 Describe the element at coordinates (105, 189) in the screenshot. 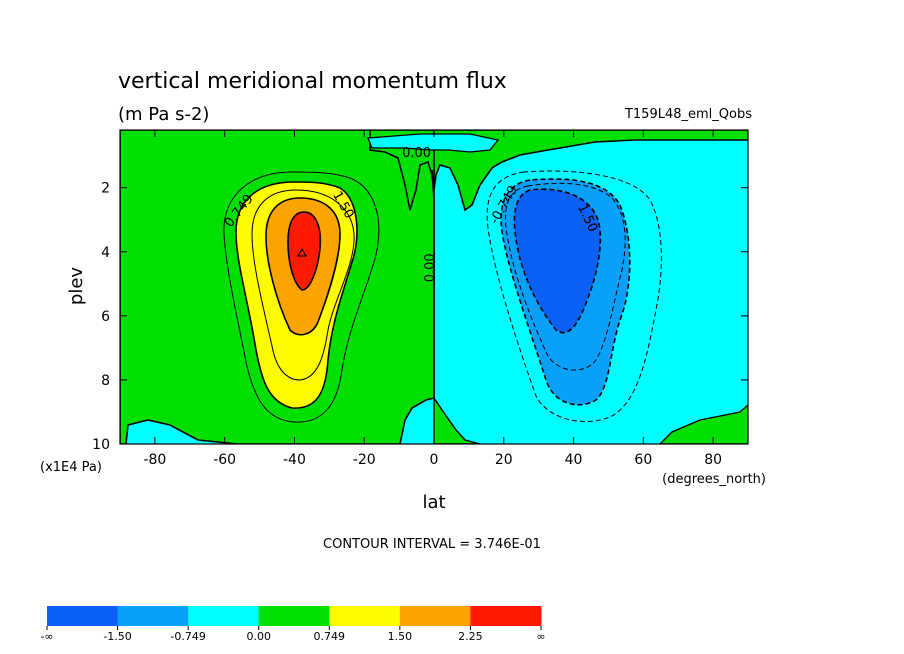

I see `y-tick-label: 2` at that location.